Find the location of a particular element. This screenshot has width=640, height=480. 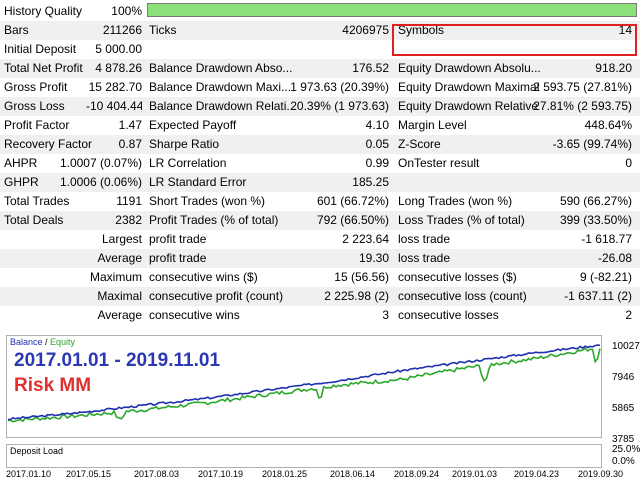

stats-cell: 792 (66.50%) is located at coordinates (352, 220).